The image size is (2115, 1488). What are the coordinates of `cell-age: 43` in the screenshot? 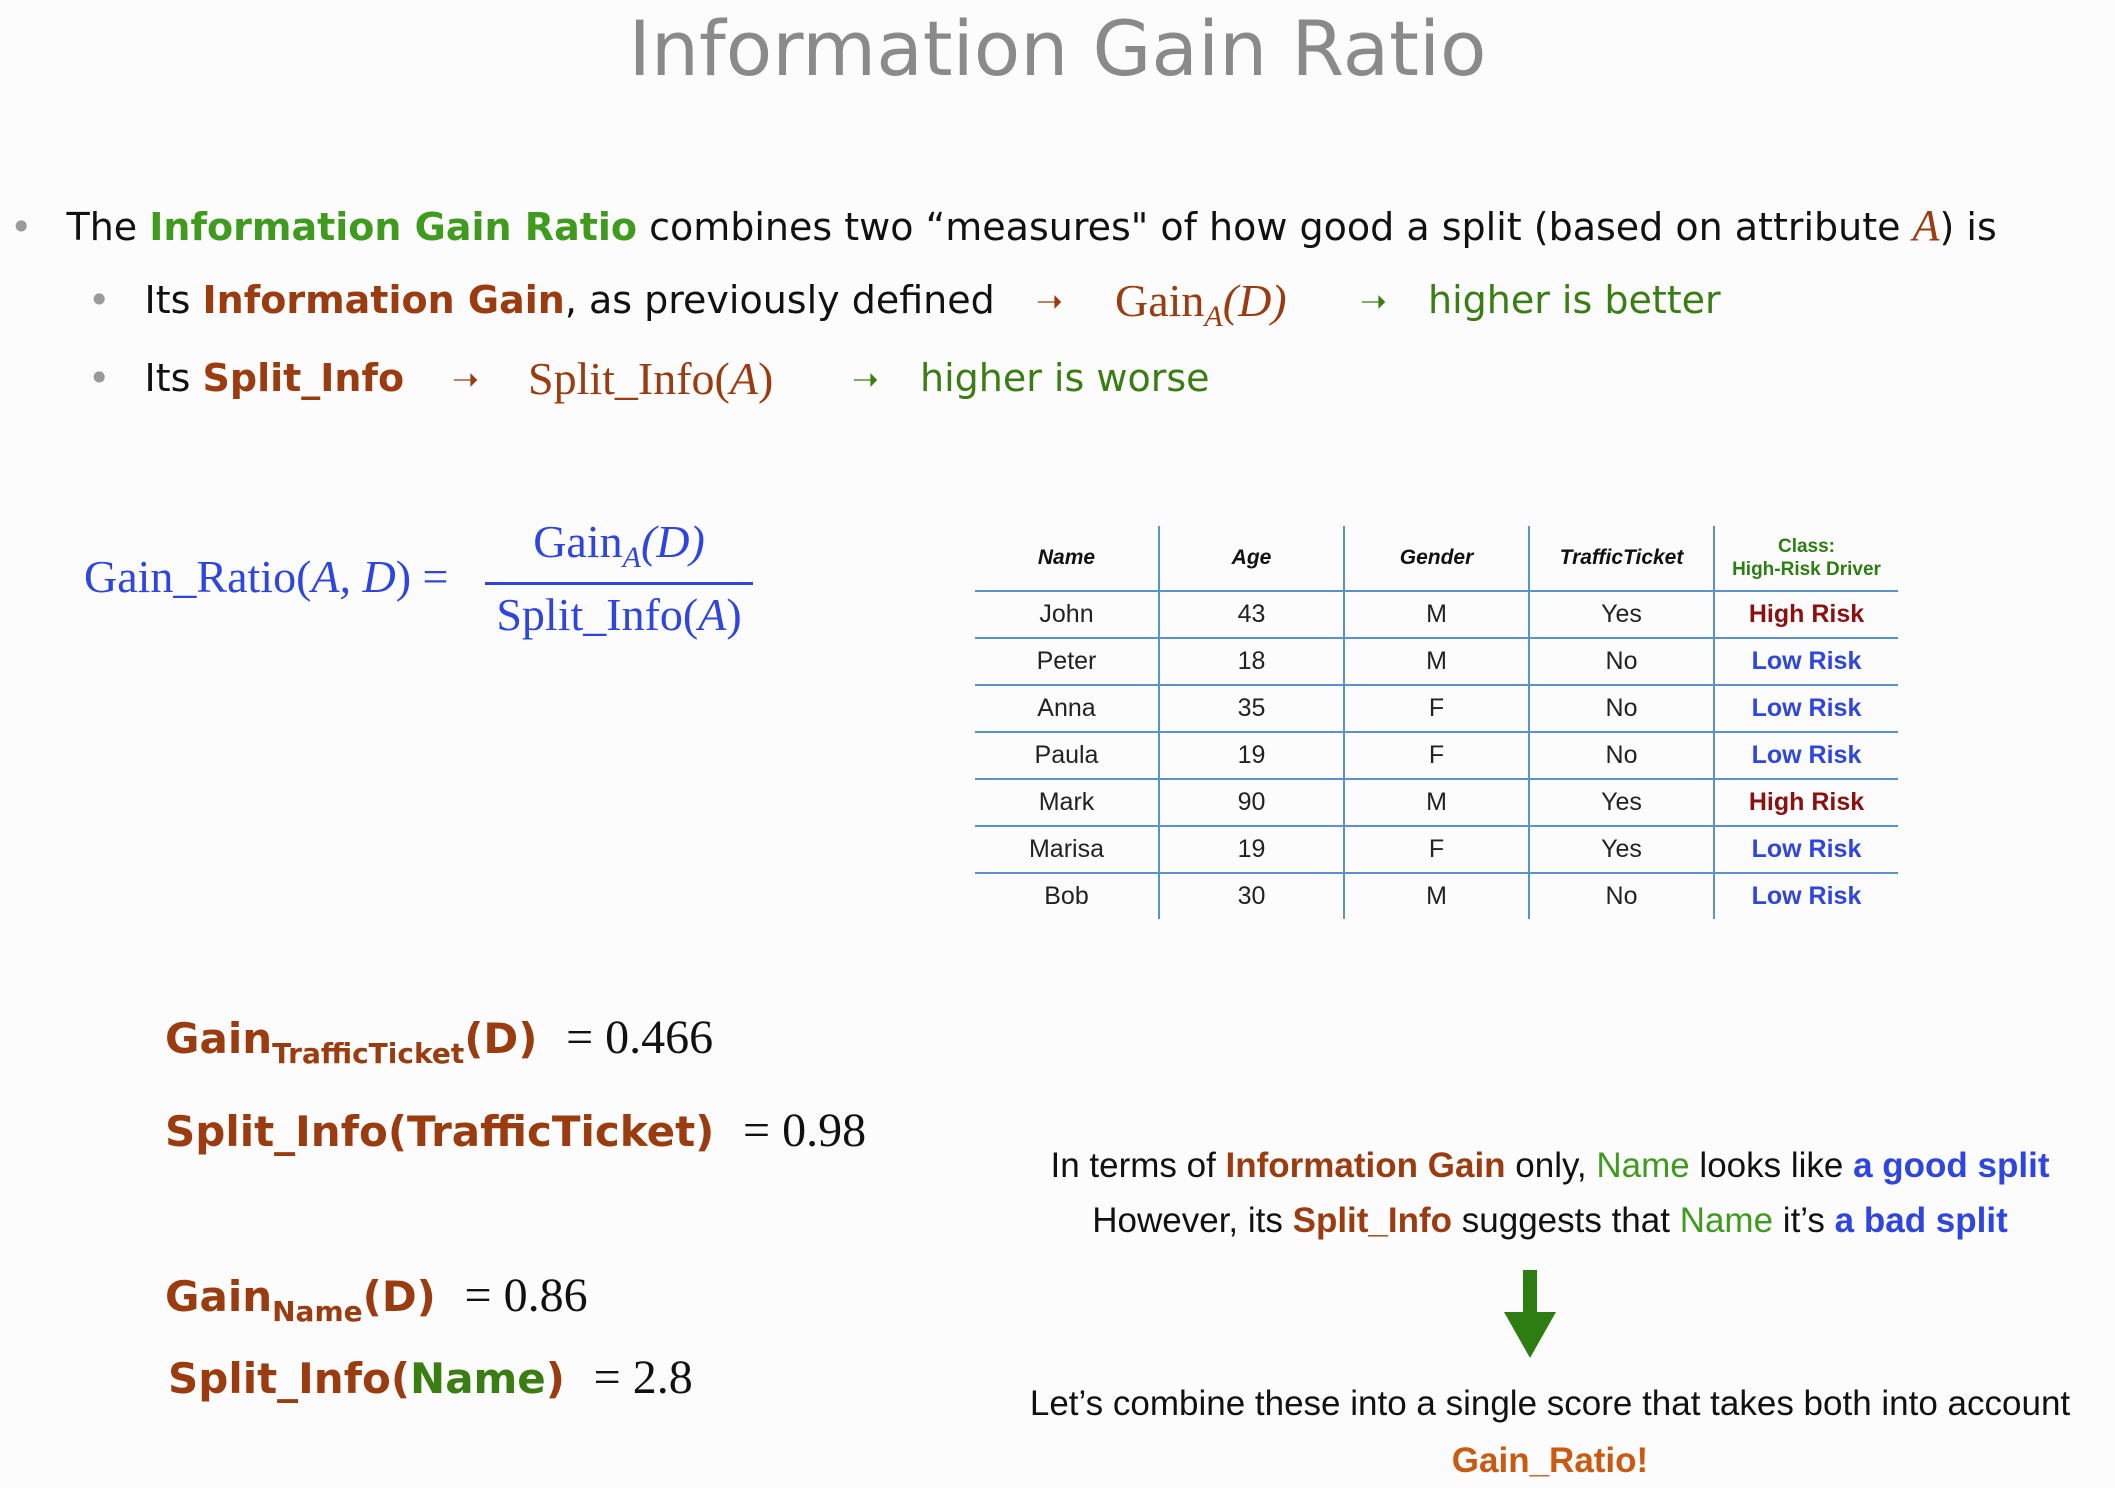 It's located at (1251, 614).